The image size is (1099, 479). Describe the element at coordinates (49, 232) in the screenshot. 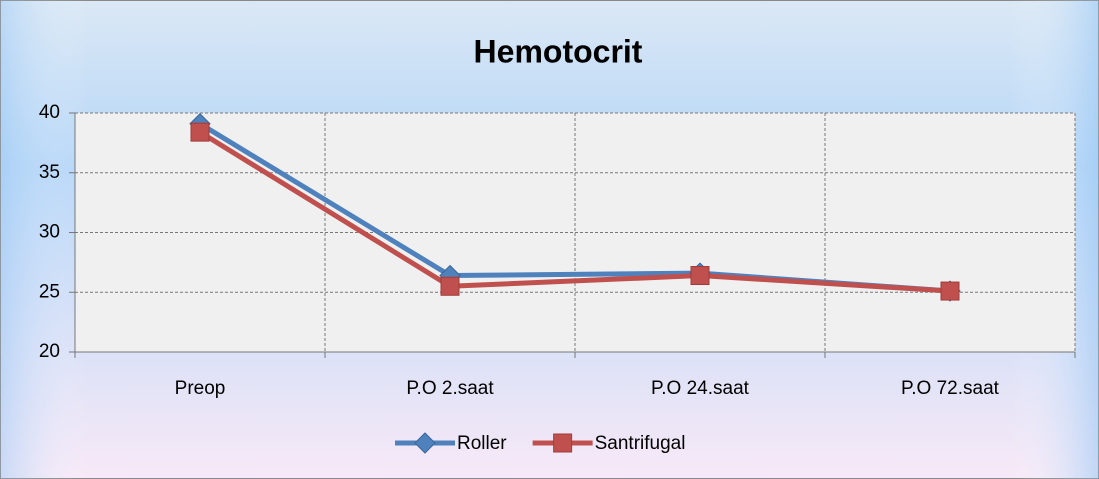

I see `y-tick-label: 30` at that location.